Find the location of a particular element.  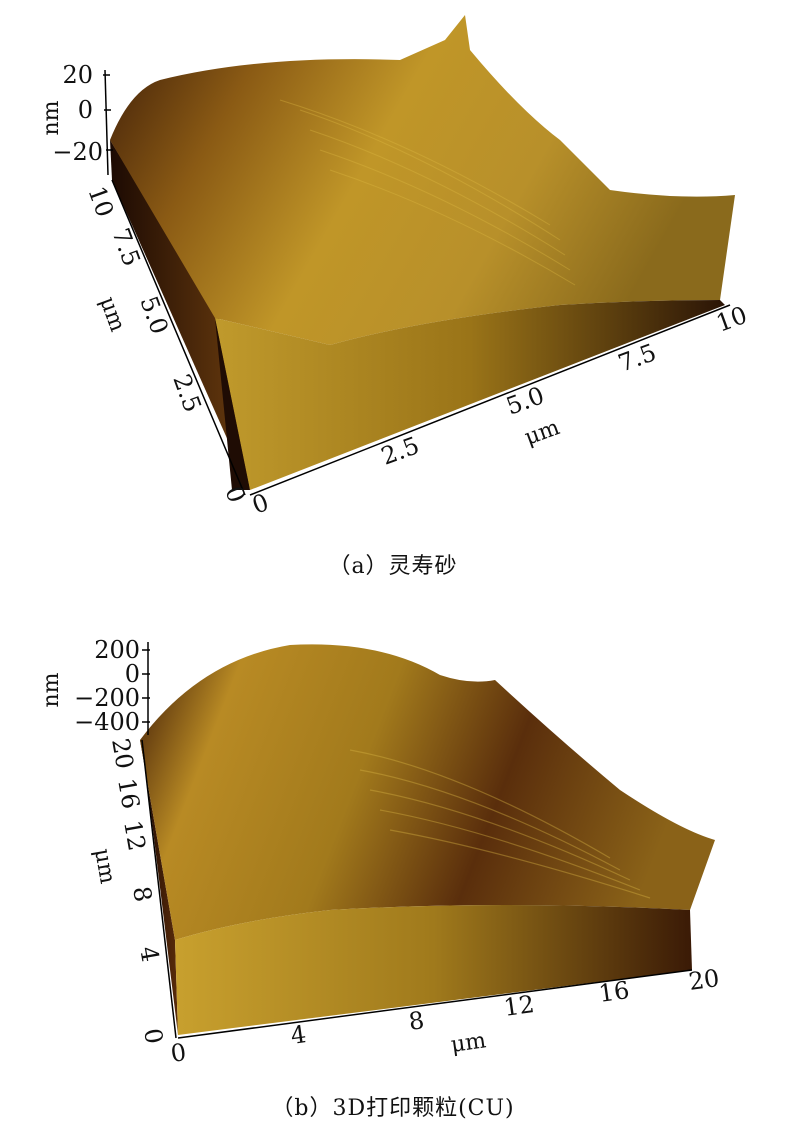

y-tick-b-5: 0 is located at coordinates (153, 1036).